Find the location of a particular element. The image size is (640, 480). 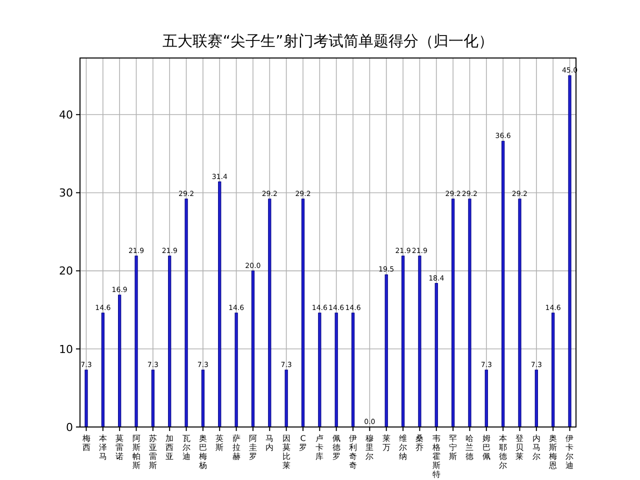

x-tick-label: 奥斯梅恩 is located at coordinates (553, 452).